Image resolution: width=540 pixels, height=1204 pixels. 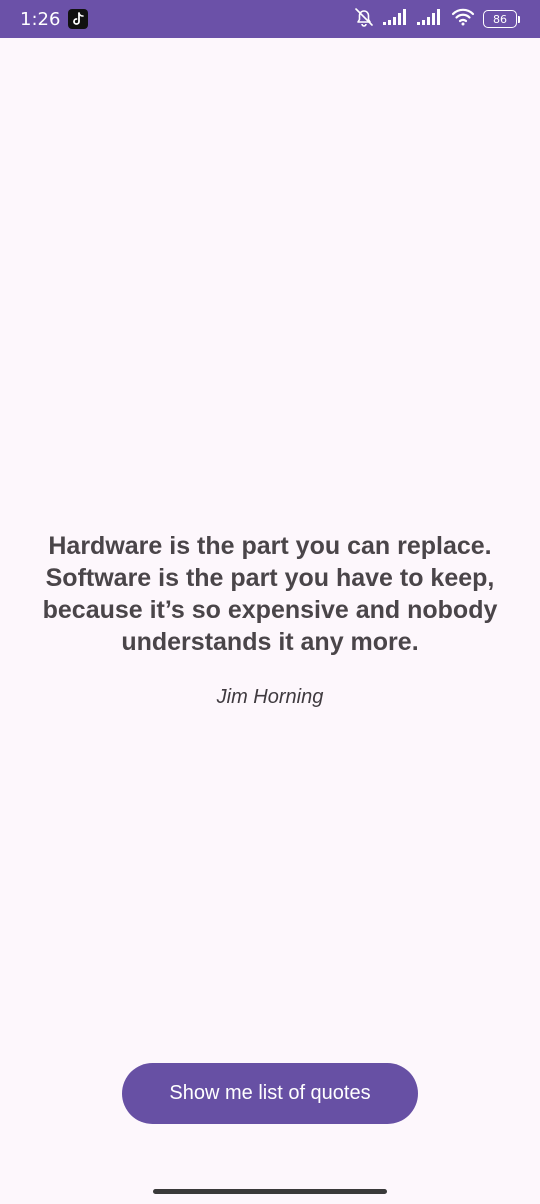 What do you see at coordinates (519, 19) in the screenshot?
I see `battery-tip` at bounding box center [519, 19].